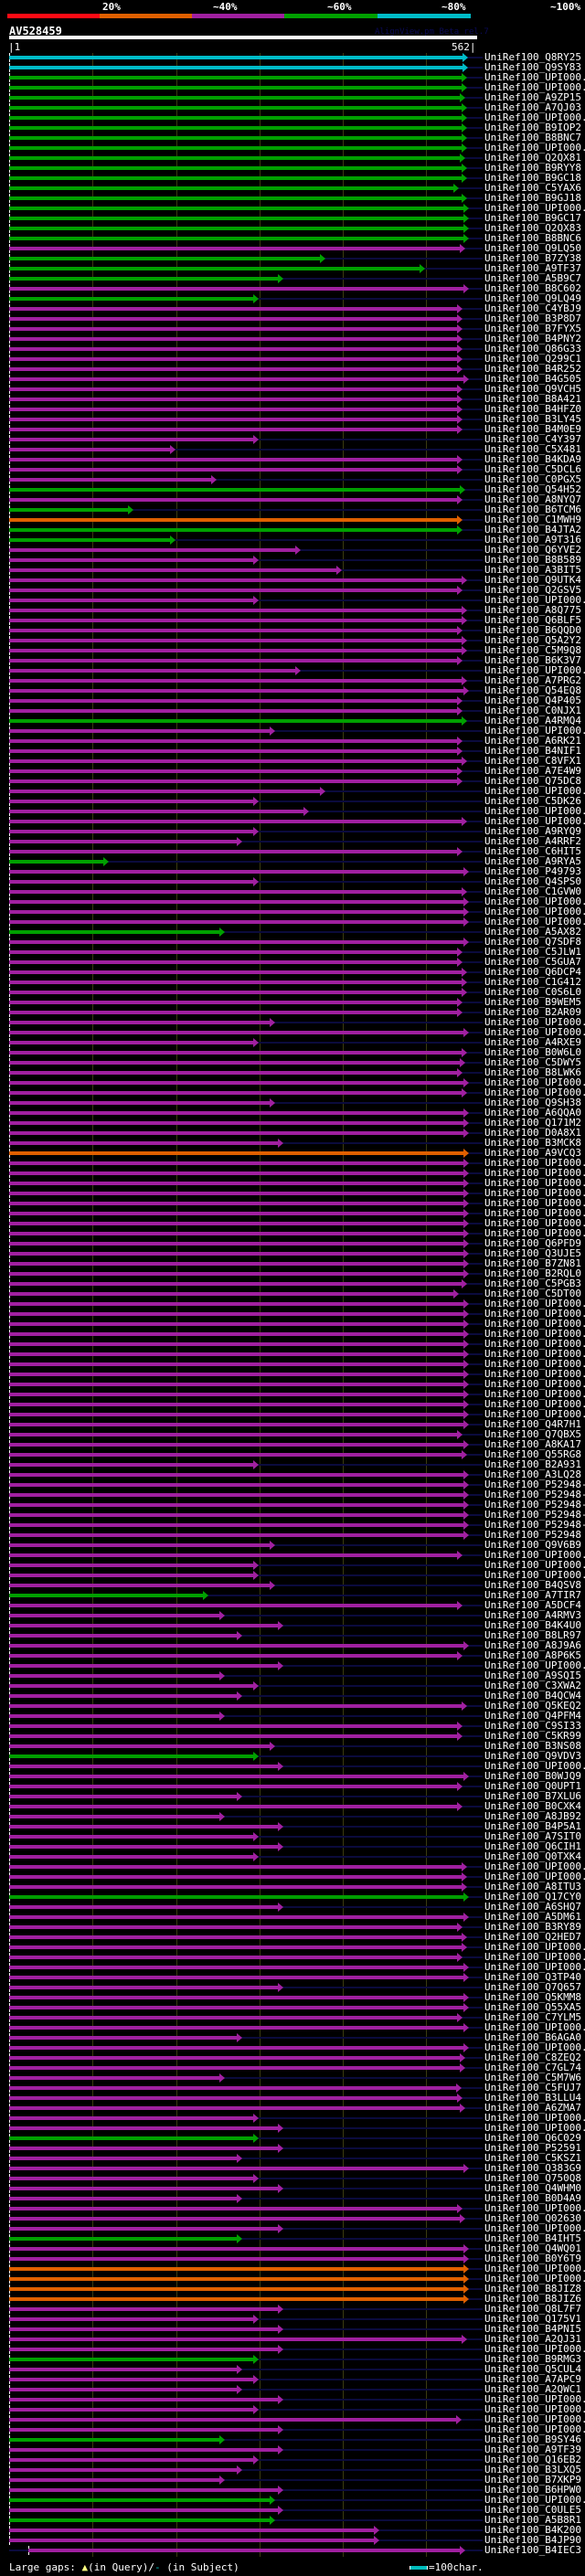  I want to click on hit-row: UniRef100_C5FUJ7, so click(293, 2088).